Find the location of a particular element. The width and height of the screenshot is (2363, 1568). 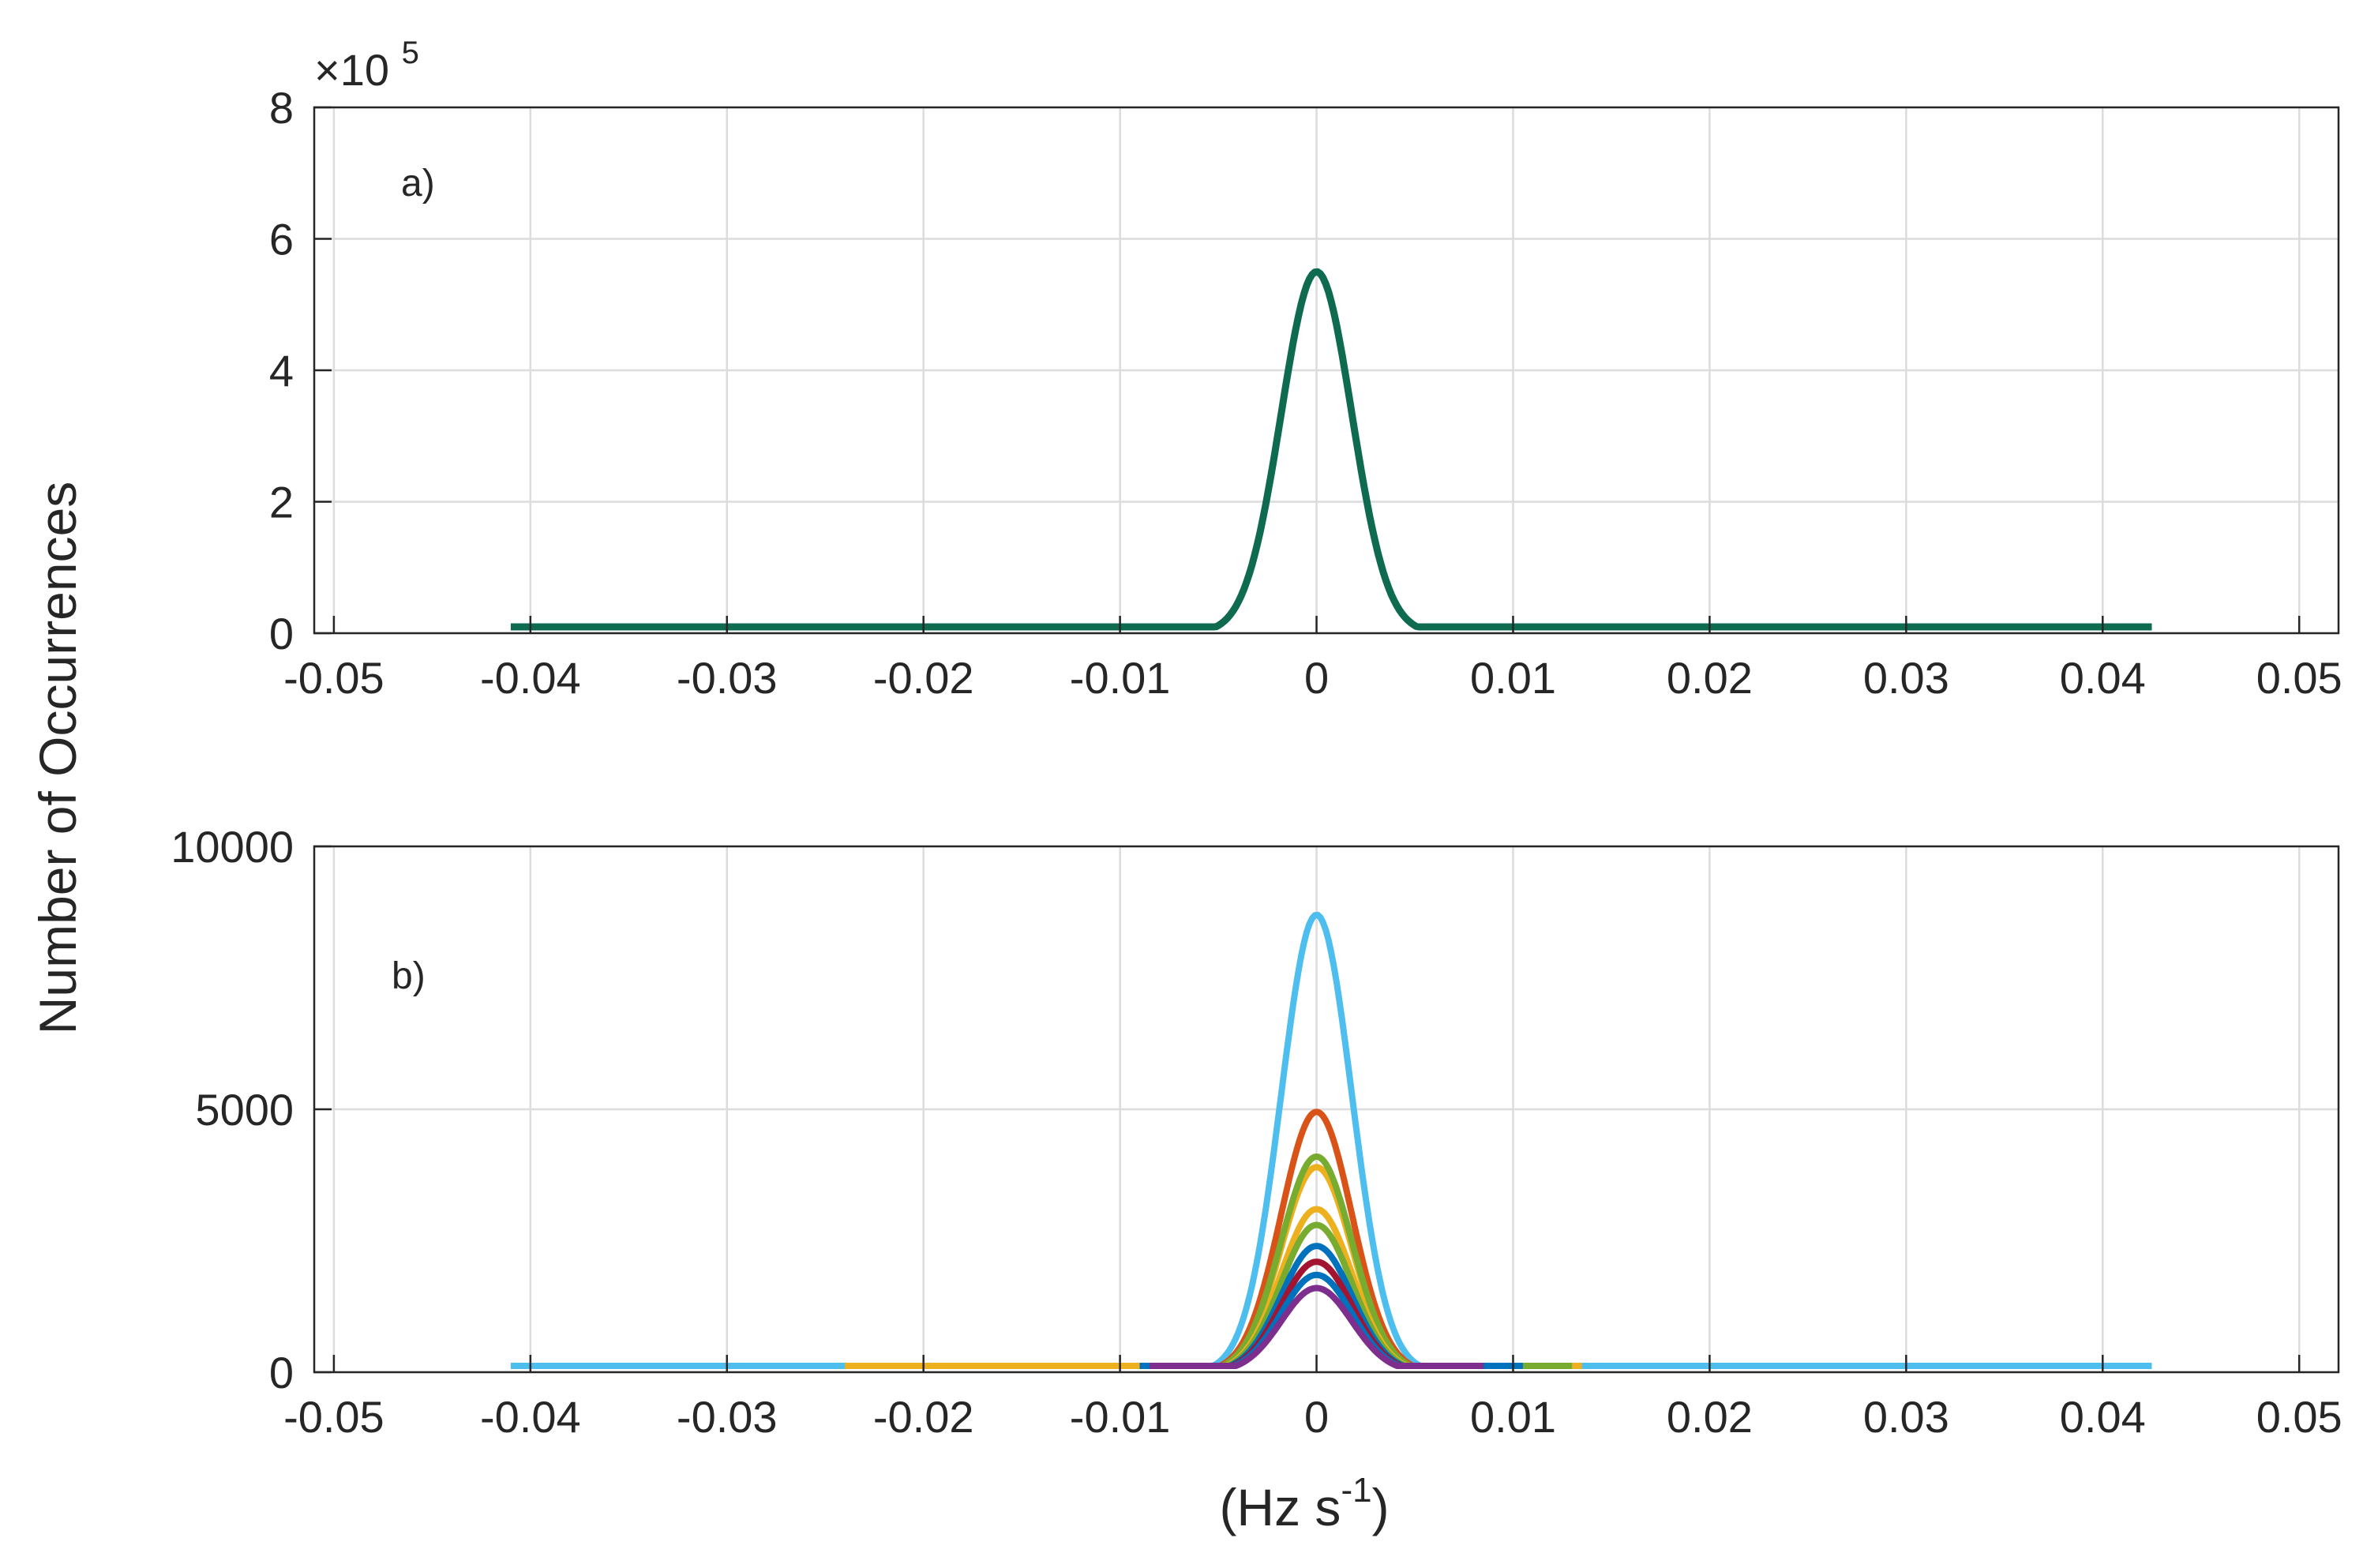

panel-a-ytick-label: 4 is located at coordinates (281, 371).